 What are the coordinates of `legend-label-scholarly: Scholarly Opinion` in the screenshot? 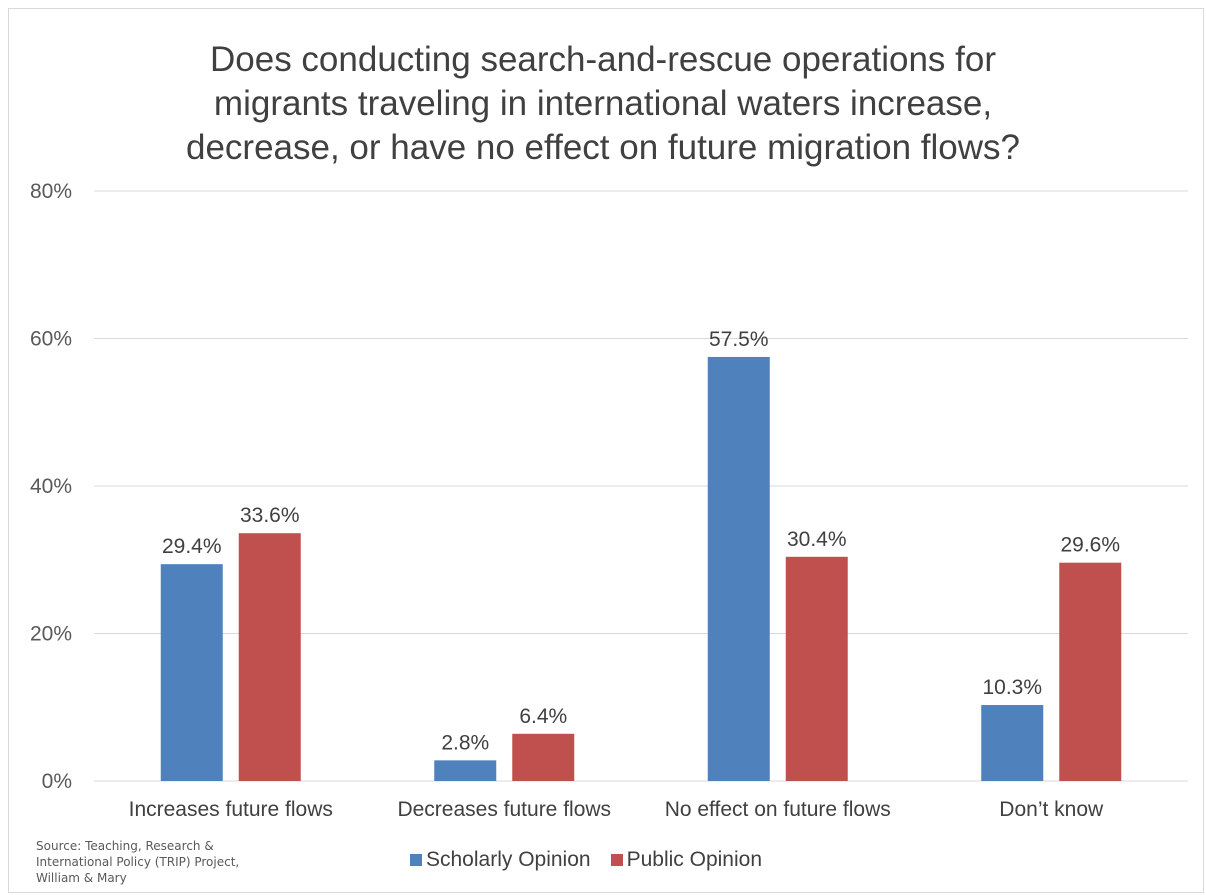 It's located at (508, 859).